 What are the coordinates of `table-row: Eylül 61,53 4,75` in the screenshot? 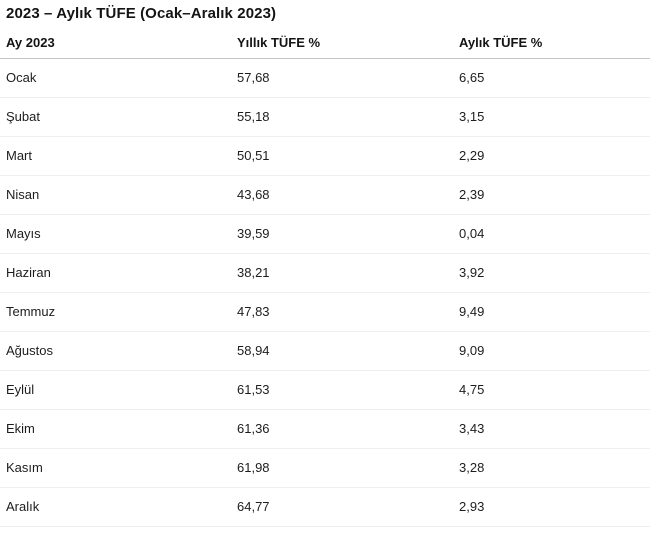 It's located at (325, 390).